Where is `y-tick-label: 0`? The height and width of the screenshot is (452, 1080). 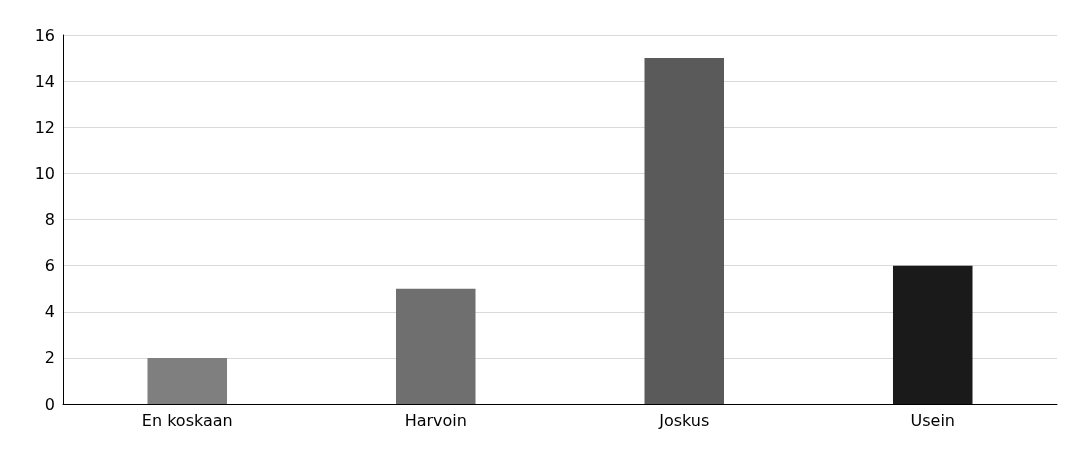
y-tick-label: 0 is located at coordinates (49, 404).